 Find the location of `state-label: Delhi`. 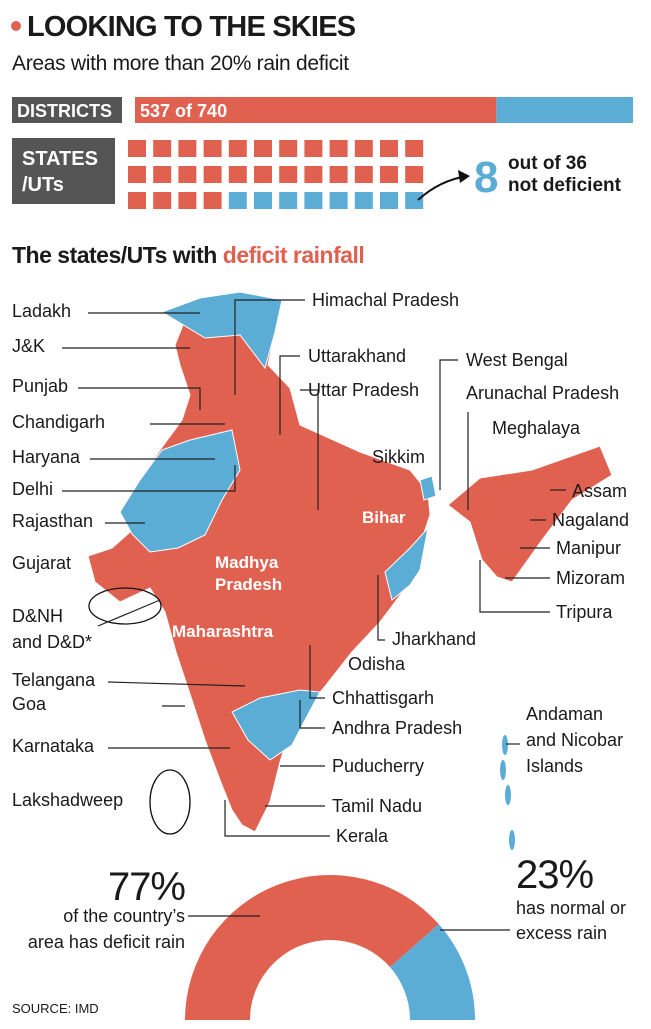

state-label: Delhi is located at coordinates (32, 489).